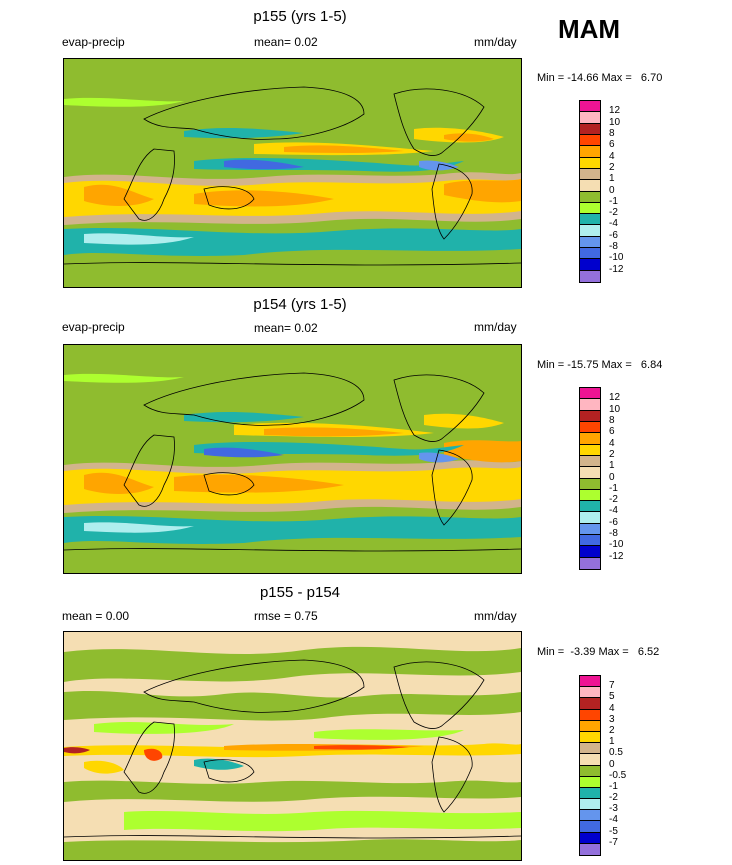 The image size is (732, 865). I want to click on colorbar-tick-label: -3, so click(613, 809).